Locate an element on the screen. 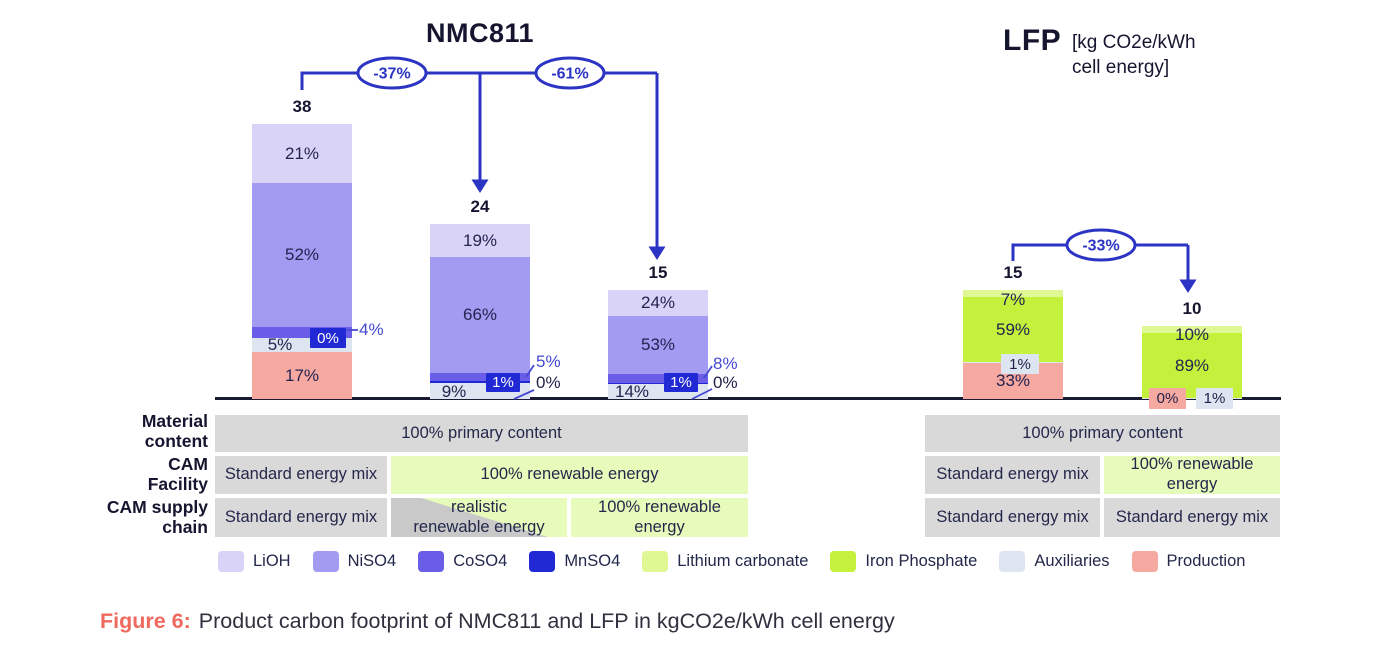  table-cell-nmc-material-content: 100% primary content is located at coordinates (481, 433).